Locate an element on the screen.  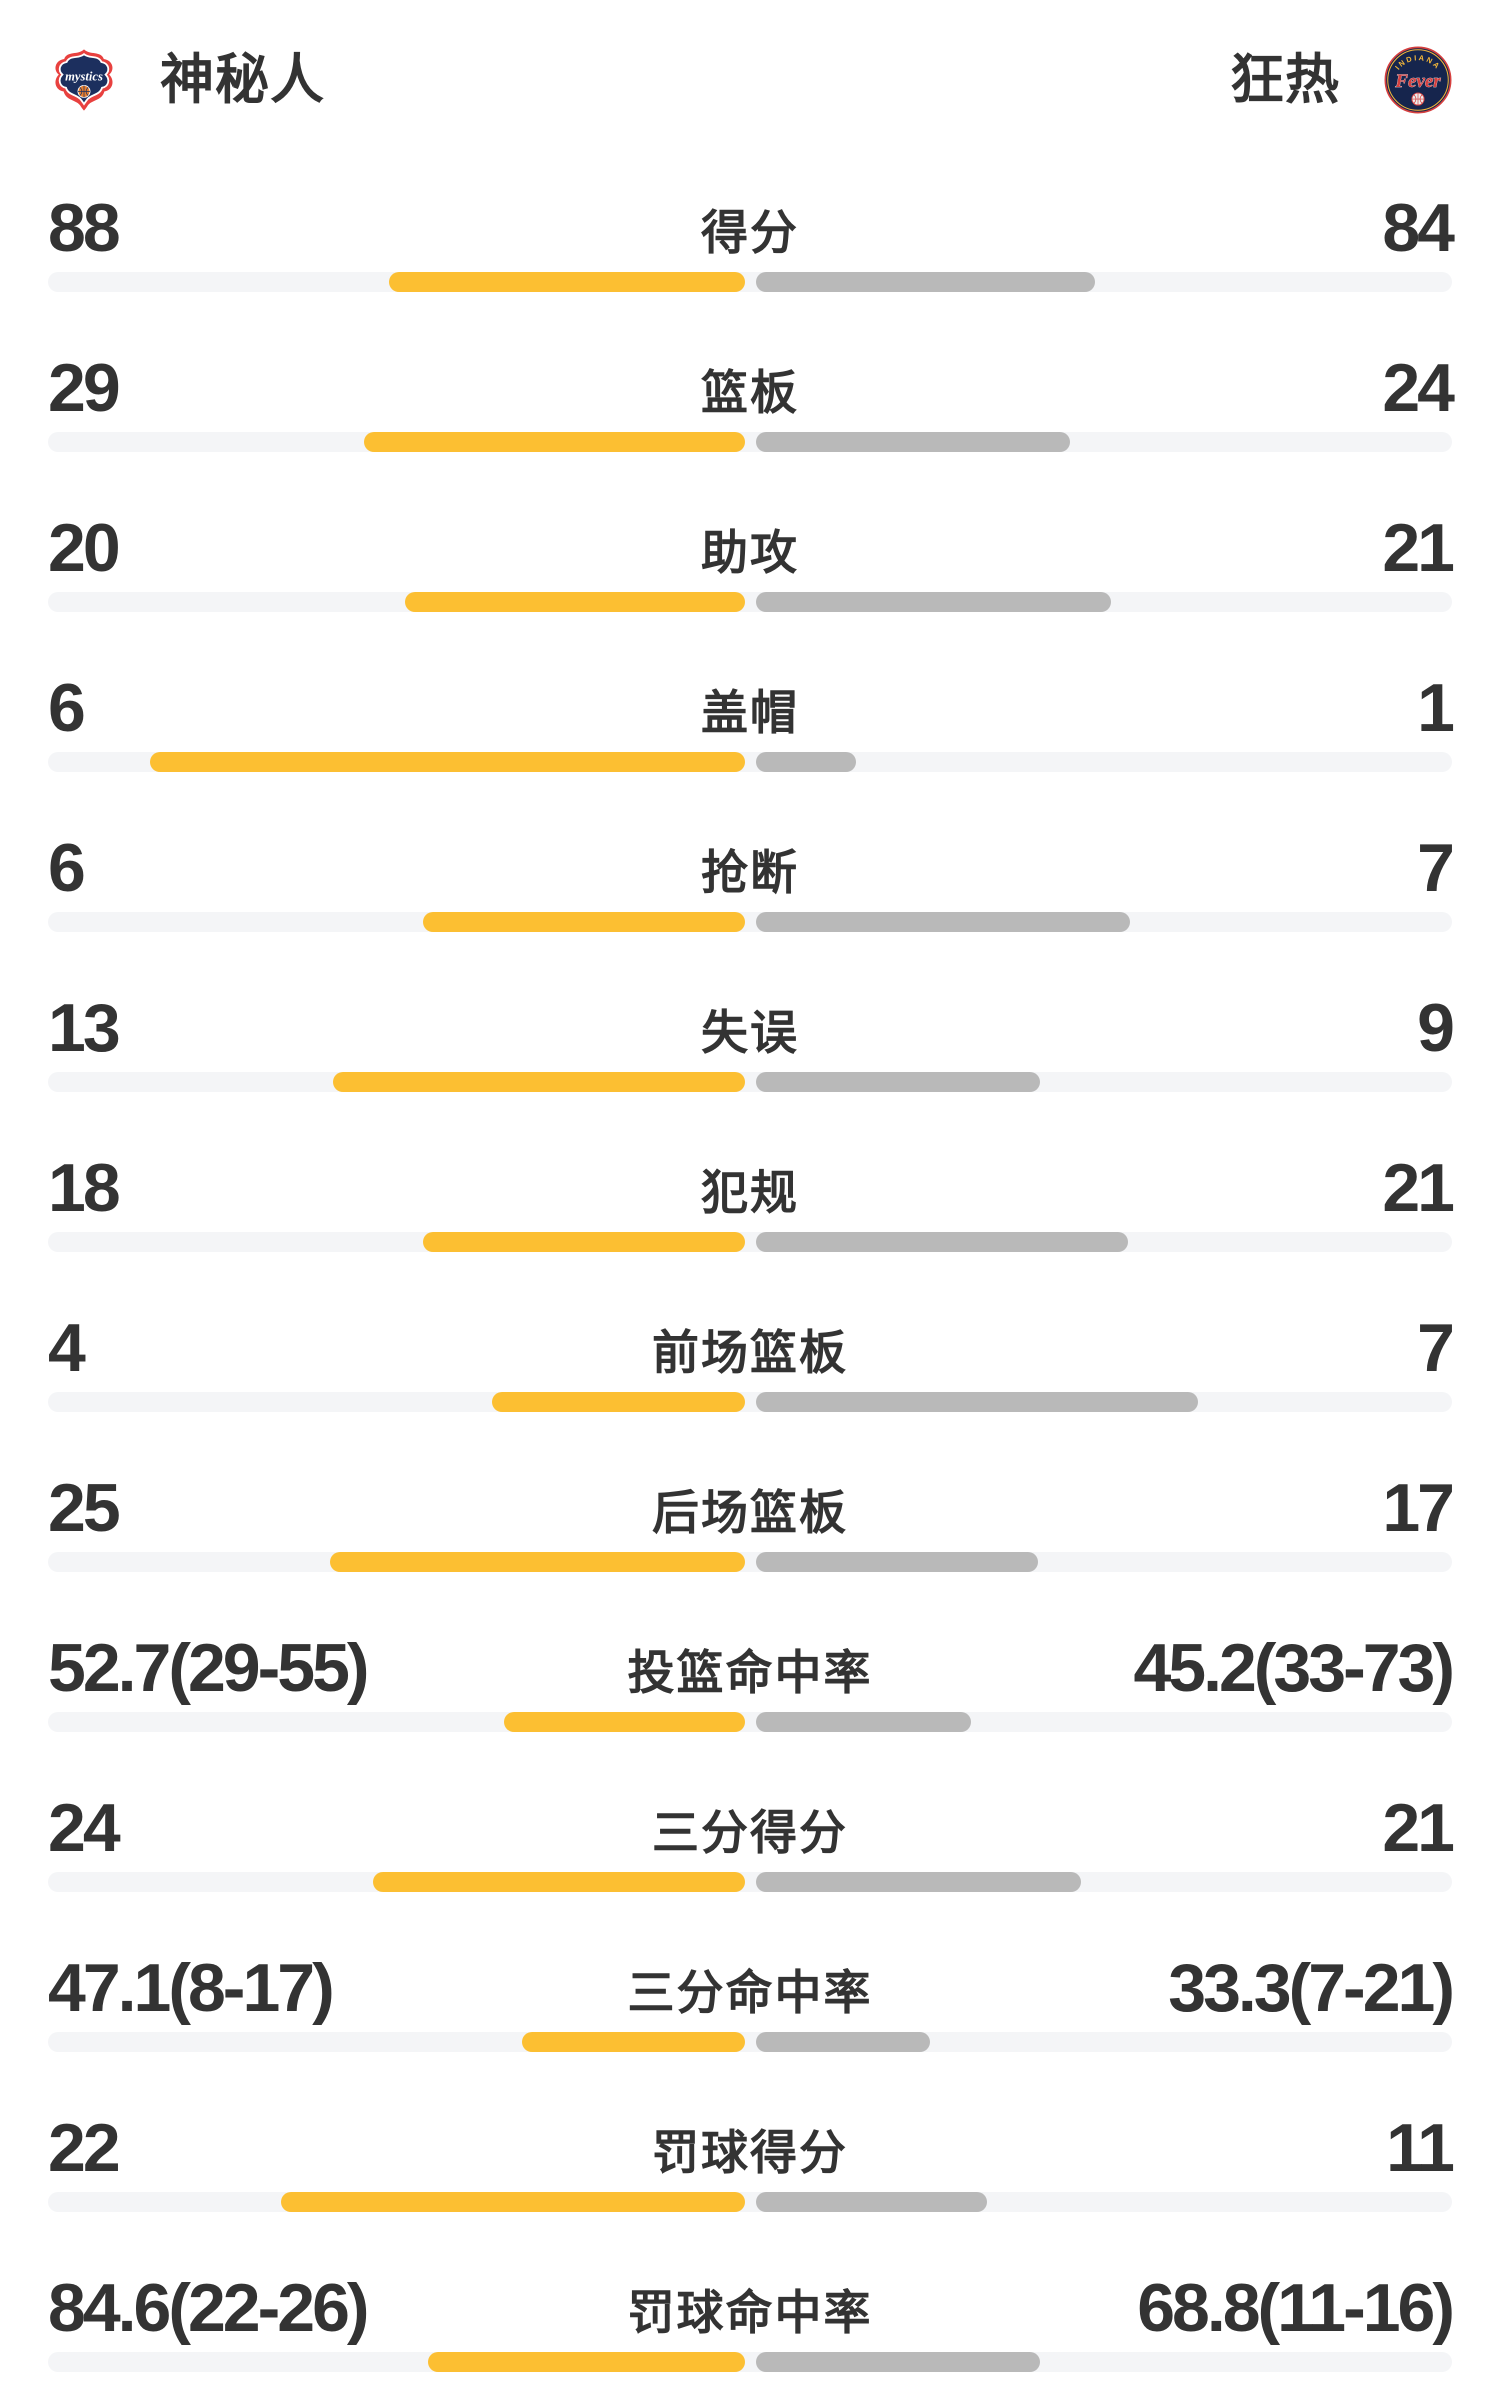
stat-row-助攻: 20 助攻 21 is located at coordinates (750, 560).